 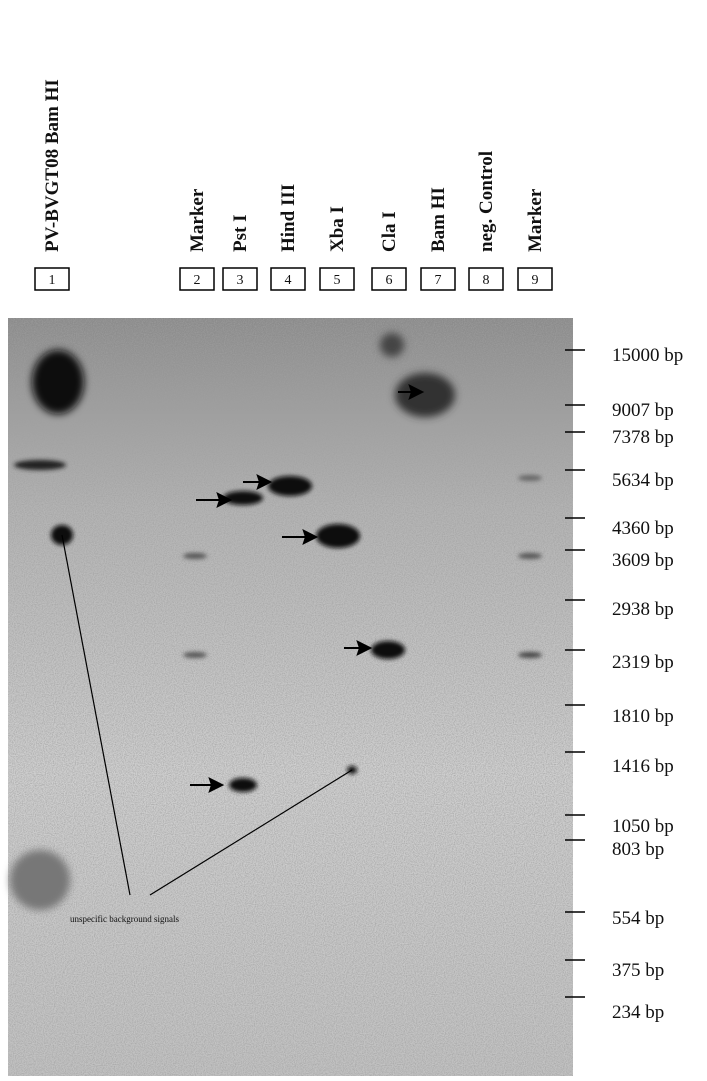 I want to click on lane-number: 5, so click(x=337, y=280).